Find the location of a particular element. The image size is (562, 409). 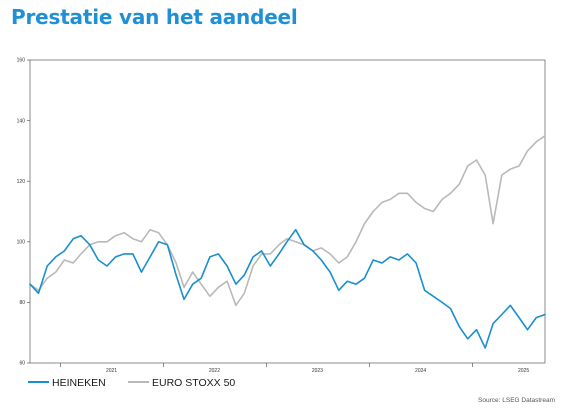

y-tick-label: 160 is located at coordinates (21, 61).